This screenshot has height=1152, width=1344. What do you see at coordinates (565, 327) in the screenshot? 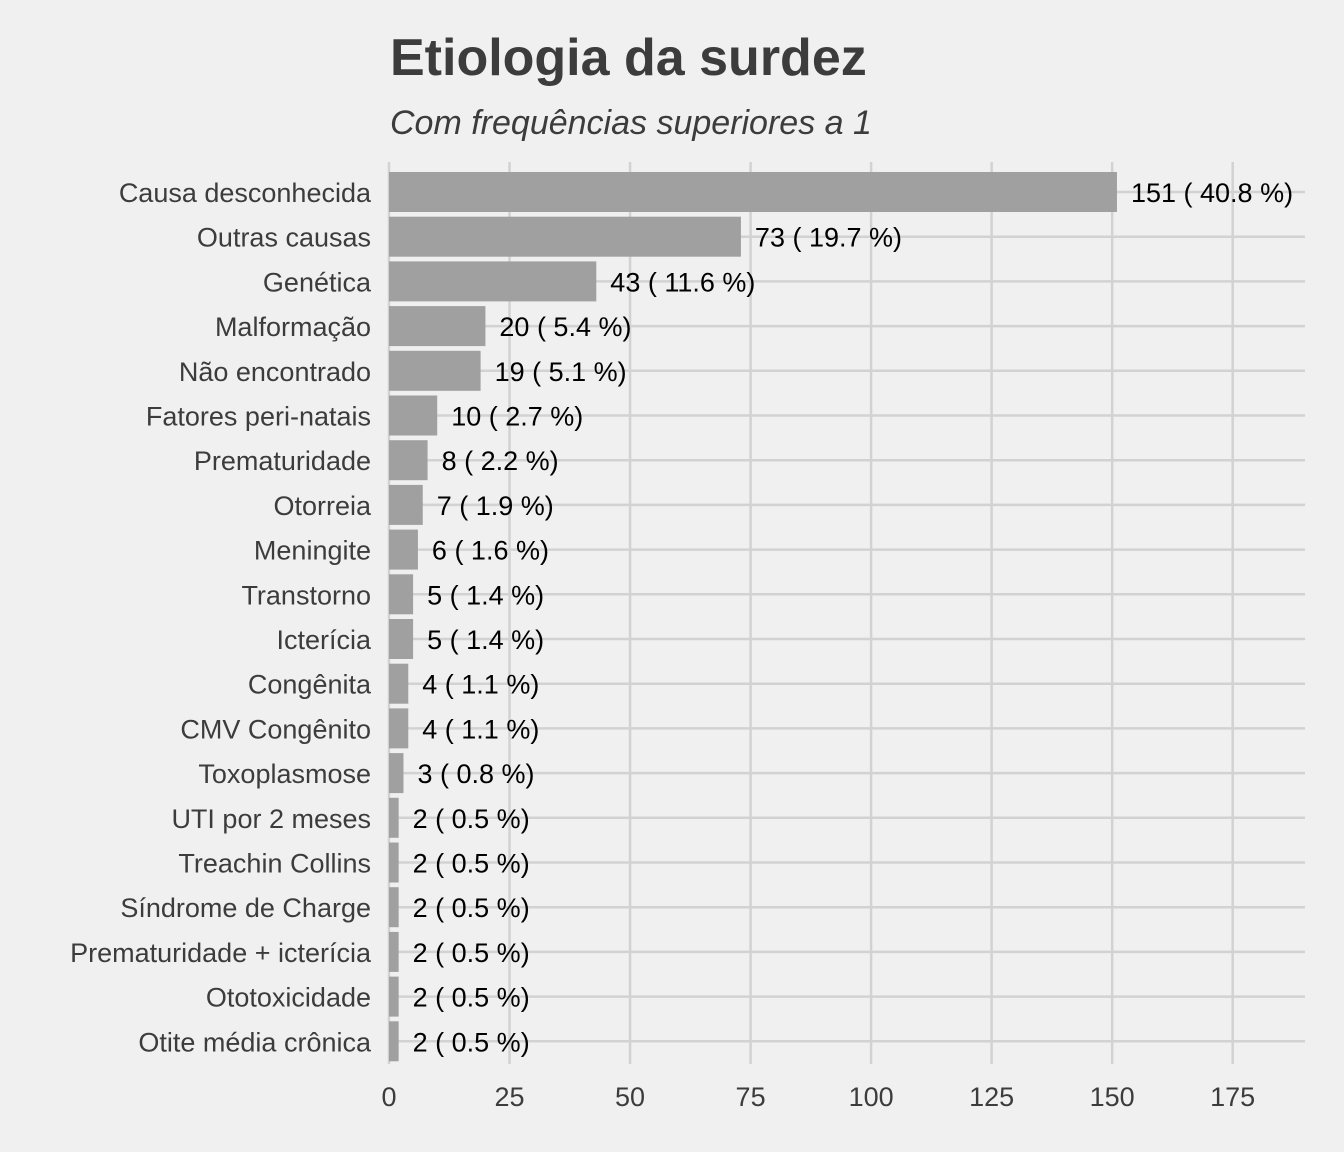
I see `bar-value-label: 20 ( 5.4 %)` at bounding box center [565, 327].